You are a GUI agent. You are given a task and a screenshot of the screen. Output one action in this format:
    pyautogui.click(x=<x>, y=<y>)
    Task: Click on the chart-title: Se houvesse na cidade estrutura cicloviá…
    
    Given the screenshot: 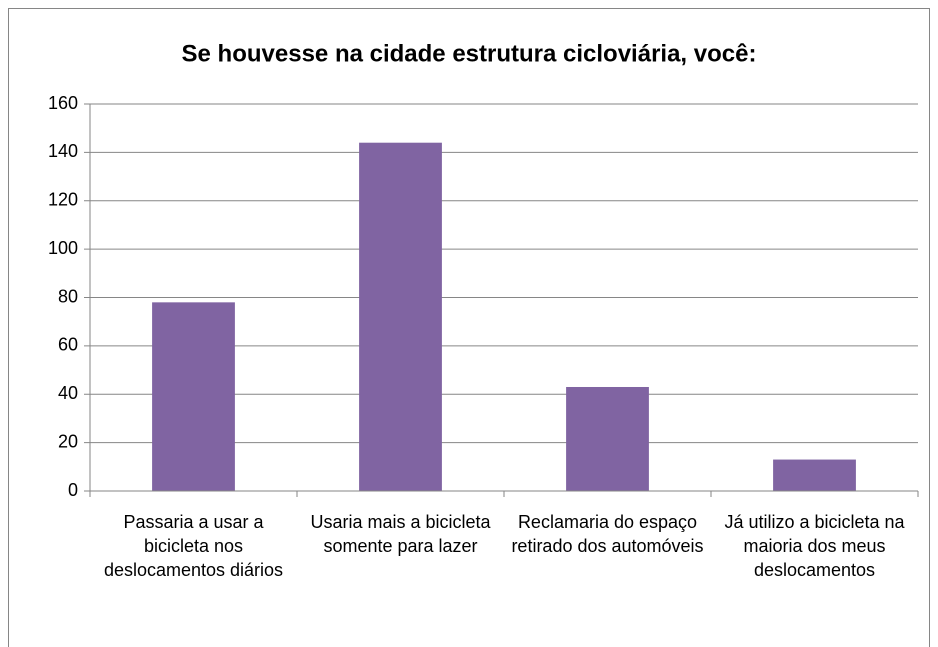 What is the action you would take?
    pyautogui.click(x=469, y=53)
    